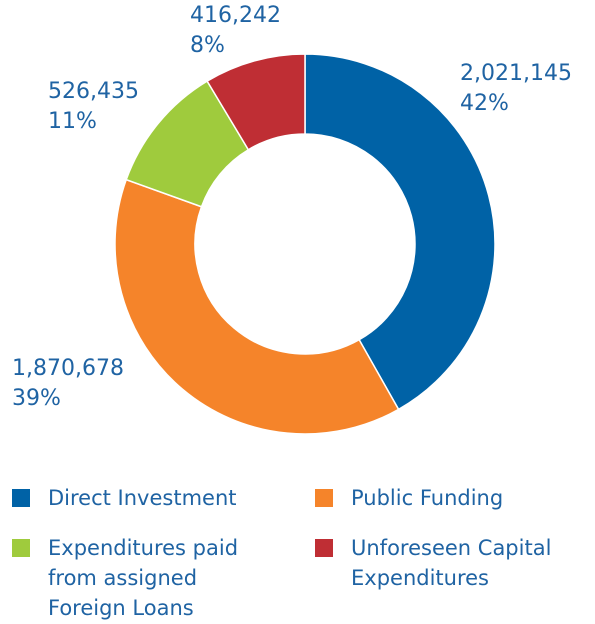  I want to click on legend-item: Public Funding, so click(440, 498).